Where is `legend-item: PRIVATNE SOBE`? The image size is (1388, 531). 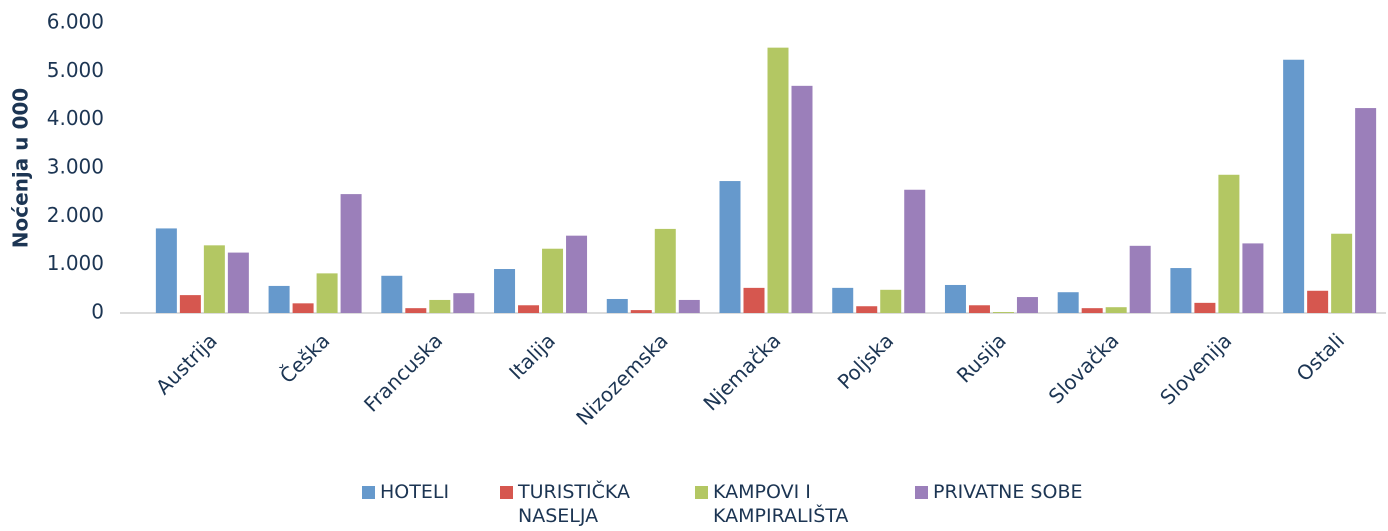
legend-item: PRIVATNE SOBE is located at coordinates (1035, 492).